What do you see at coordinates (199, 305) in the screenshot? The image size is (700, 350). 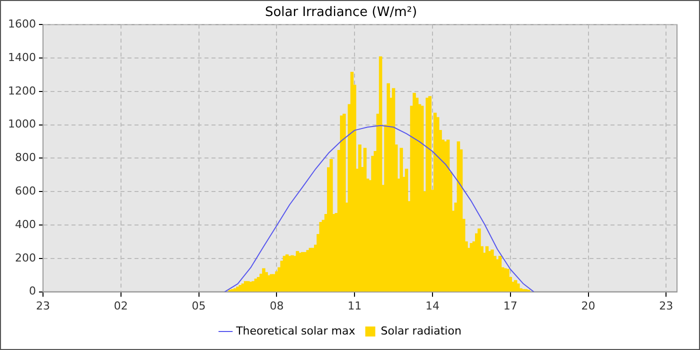 I see `x-tick-label: 05` at bounding box center [199, 305].